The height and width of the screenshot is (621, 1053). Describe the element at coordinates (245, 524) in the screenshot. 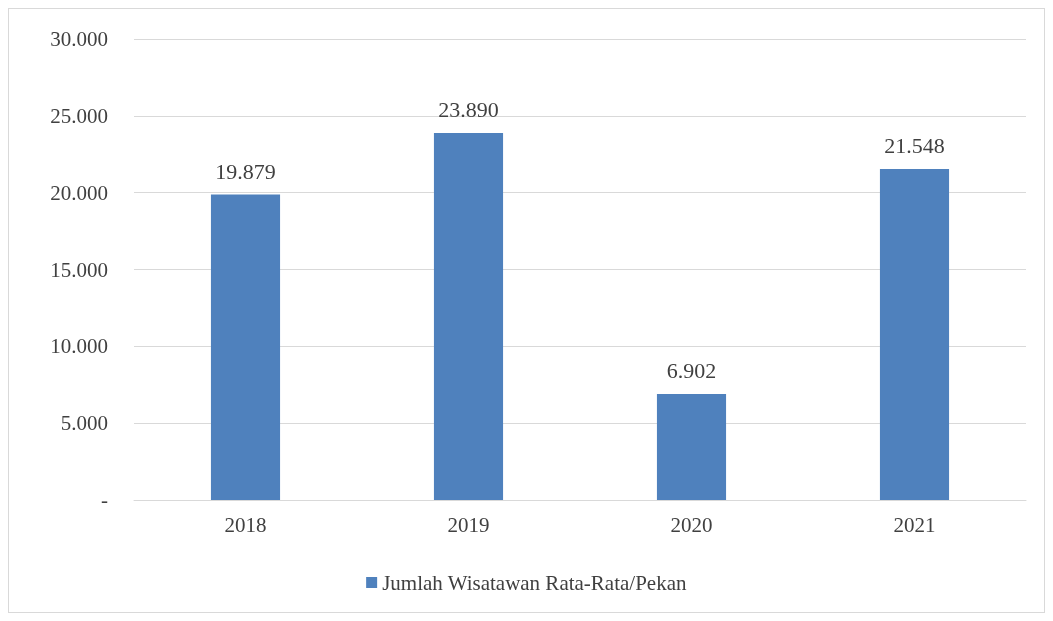

I see `x-tick-label: 2018` at that location.